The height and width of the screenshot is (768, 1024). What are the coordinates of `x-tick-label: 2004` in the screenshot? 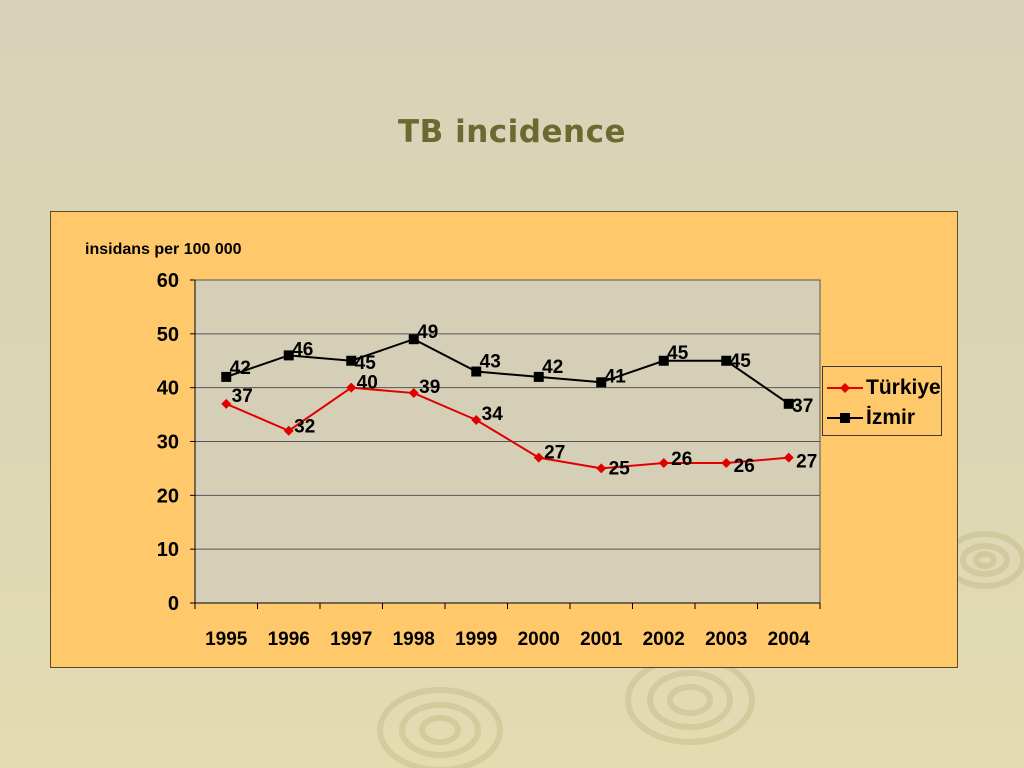 It's located at (789, 639).